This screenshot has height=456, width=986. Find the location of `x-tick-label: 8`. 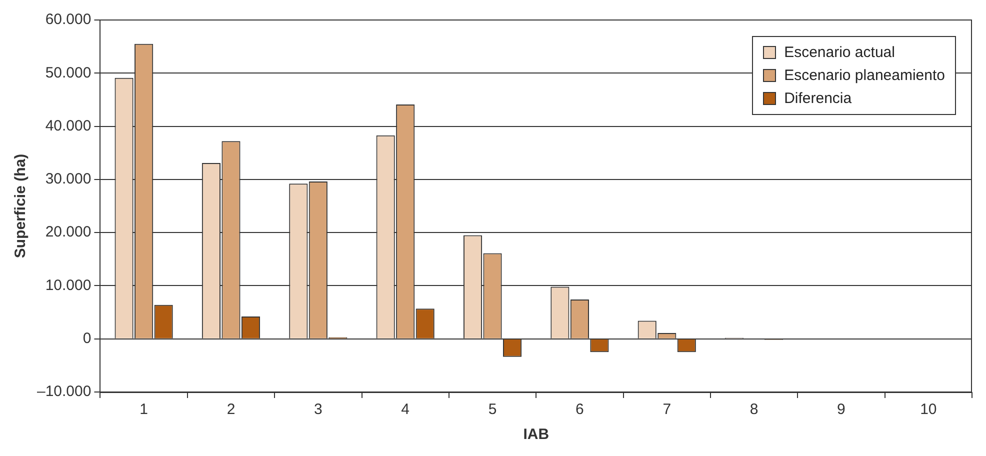

x-tick-label: 8 is located at coordinates (754, 409).